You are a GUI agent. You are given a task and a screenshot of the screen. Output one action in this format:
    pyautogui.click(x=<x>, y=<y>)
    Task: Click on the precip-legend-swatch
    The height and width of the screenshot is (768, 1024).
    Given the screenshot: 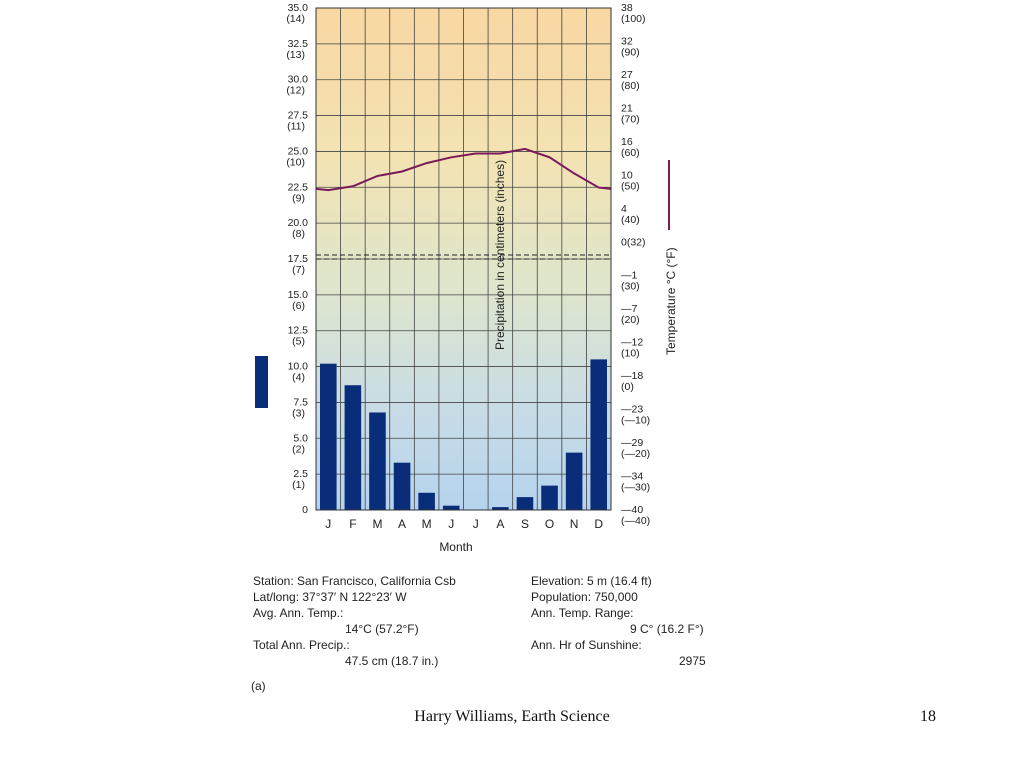 What is the action you would take?
    pyautogui.click(x=261, y=382)
    